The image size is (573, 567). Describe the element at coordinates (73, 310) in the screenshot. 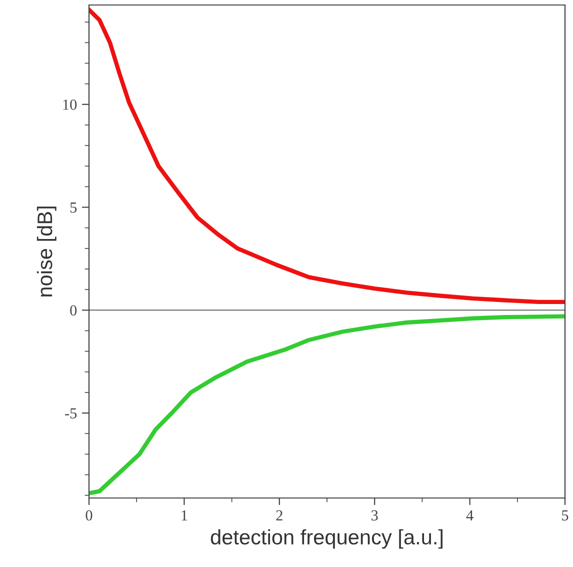

I see `y-tick-label: 0` at that location.